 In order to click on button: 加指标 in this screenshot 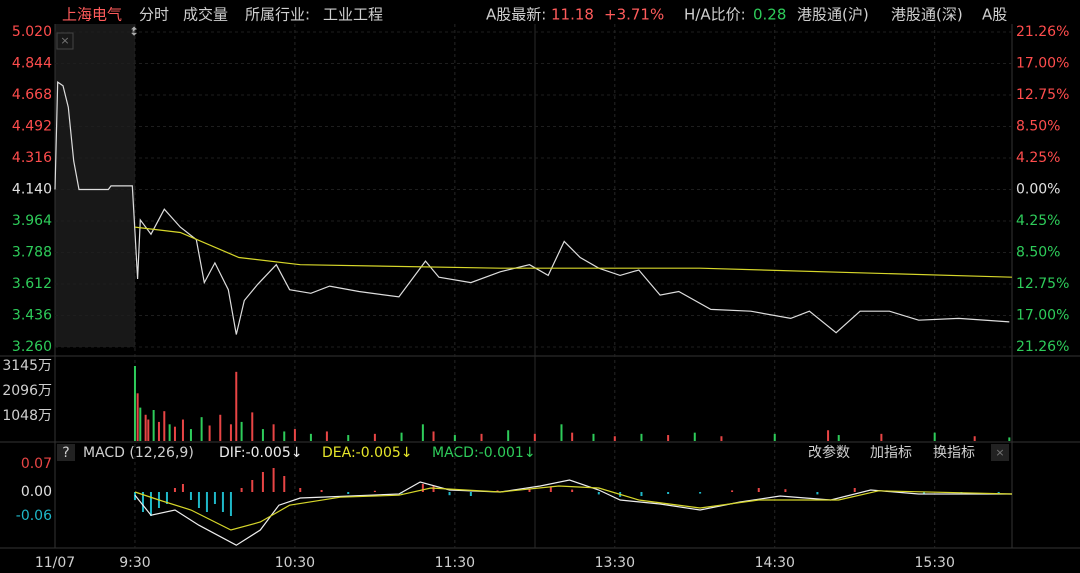, I will do `click(891, 453)`.